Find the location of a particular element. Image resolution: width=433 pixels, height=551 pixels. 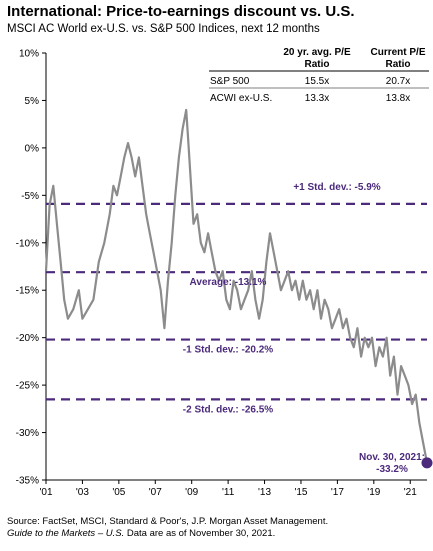

table-cell-sp500-current: 20.7x is located at coordinates (398, 81).